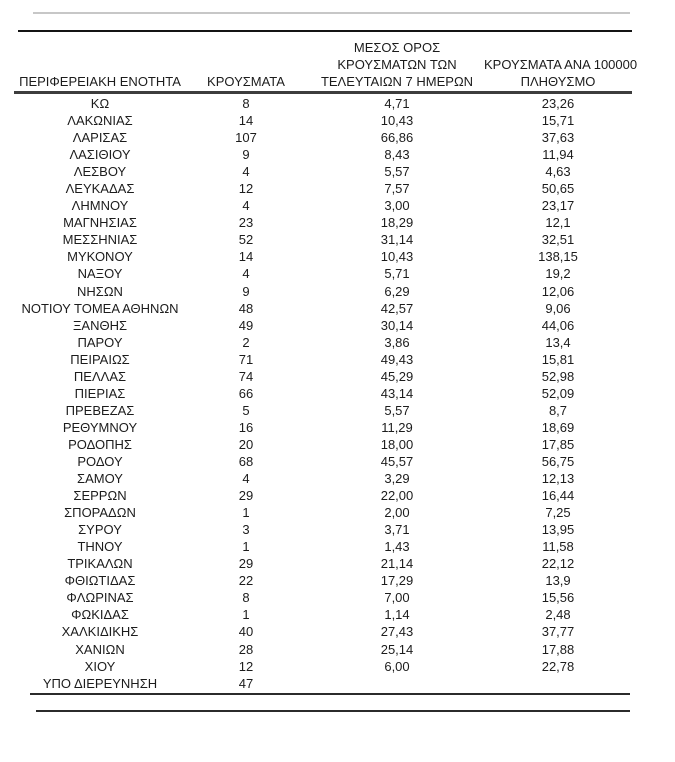 This screenshot has height=762, width=675. Describe the element at coordinates (397, 598) in the screenshot. I see `cell-avg7: 7,00` at that location.